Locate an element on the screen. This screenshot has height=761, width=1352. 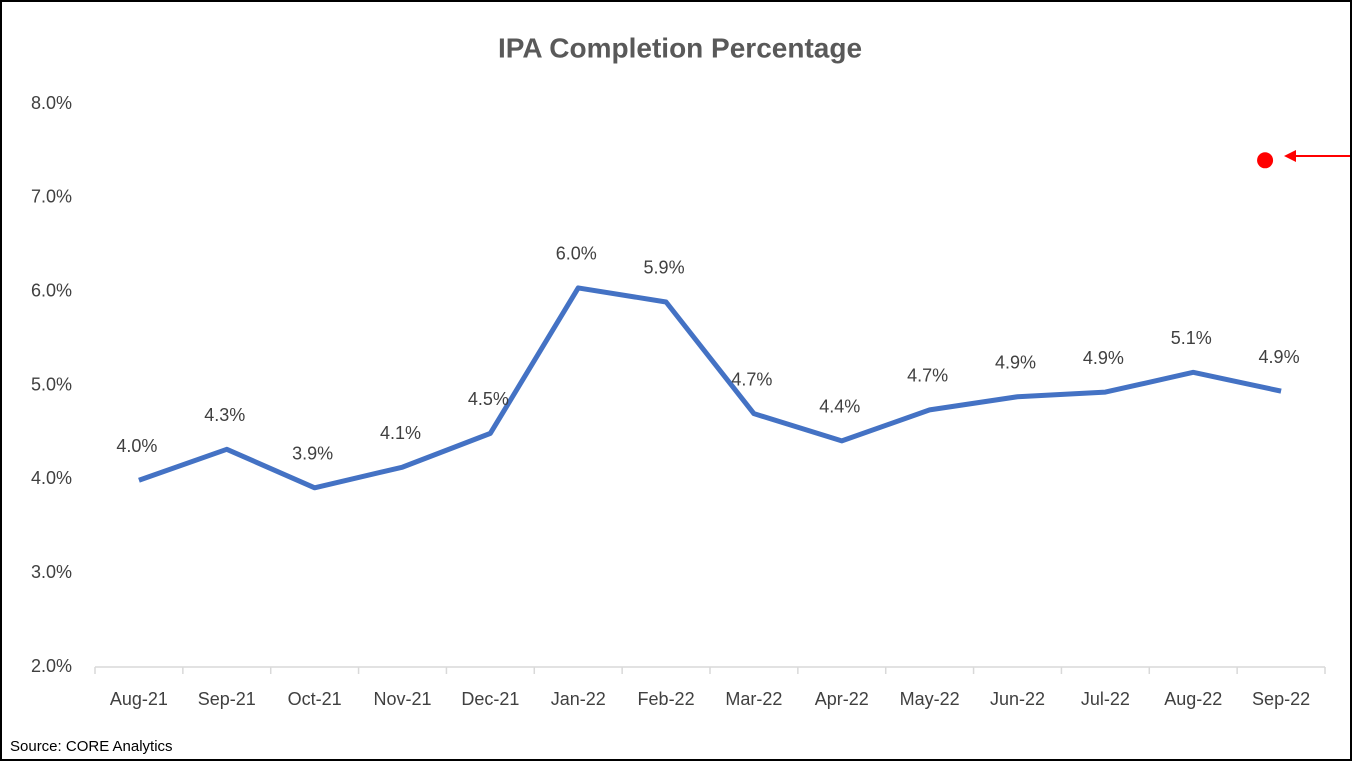
x-tick-label: Aug-22 is located at coordinates (1193, 699).